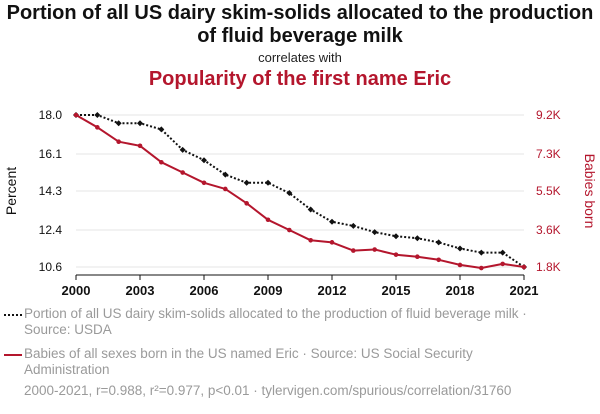  Describe the element at coordinates (51, 267) in the screenshot. I see `y-tick-label-left: 10.6` at that location.